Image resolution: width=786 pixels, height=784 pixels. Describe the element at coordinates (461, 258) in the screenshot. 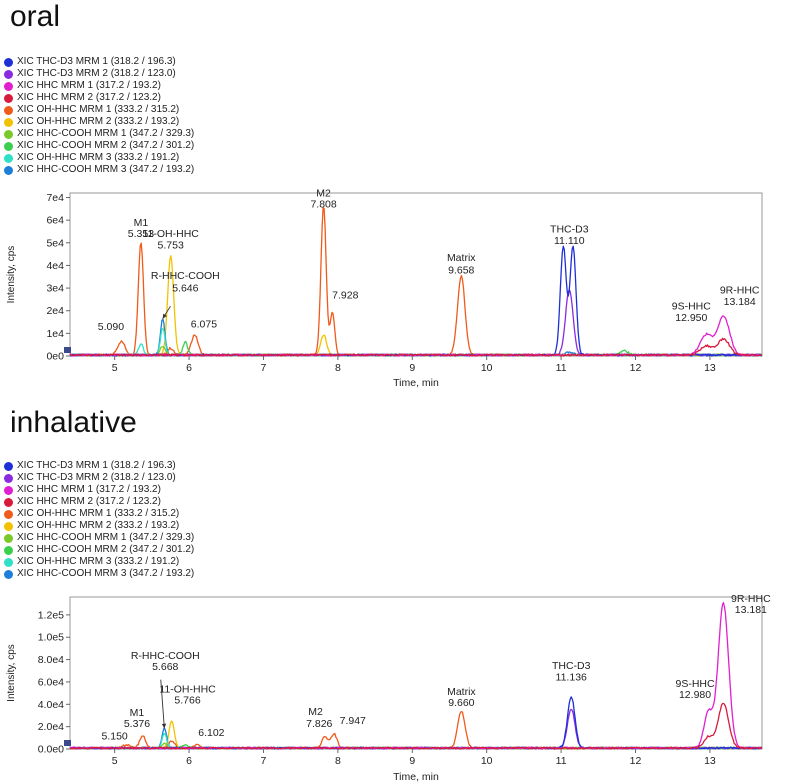

I see `peak-annotation: Matrix` at that location.